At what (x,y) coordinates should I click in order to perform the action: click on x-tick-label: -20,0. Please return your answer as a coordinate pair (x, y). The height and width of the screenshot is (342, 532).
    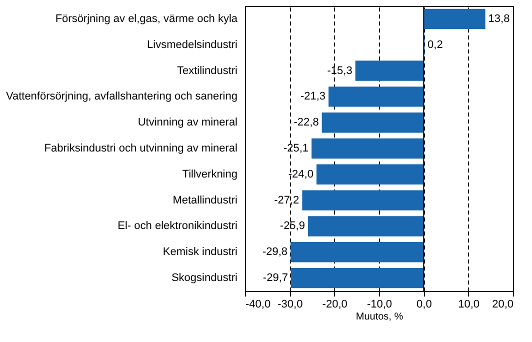
    Looking at the image, I should click on (335, 304).